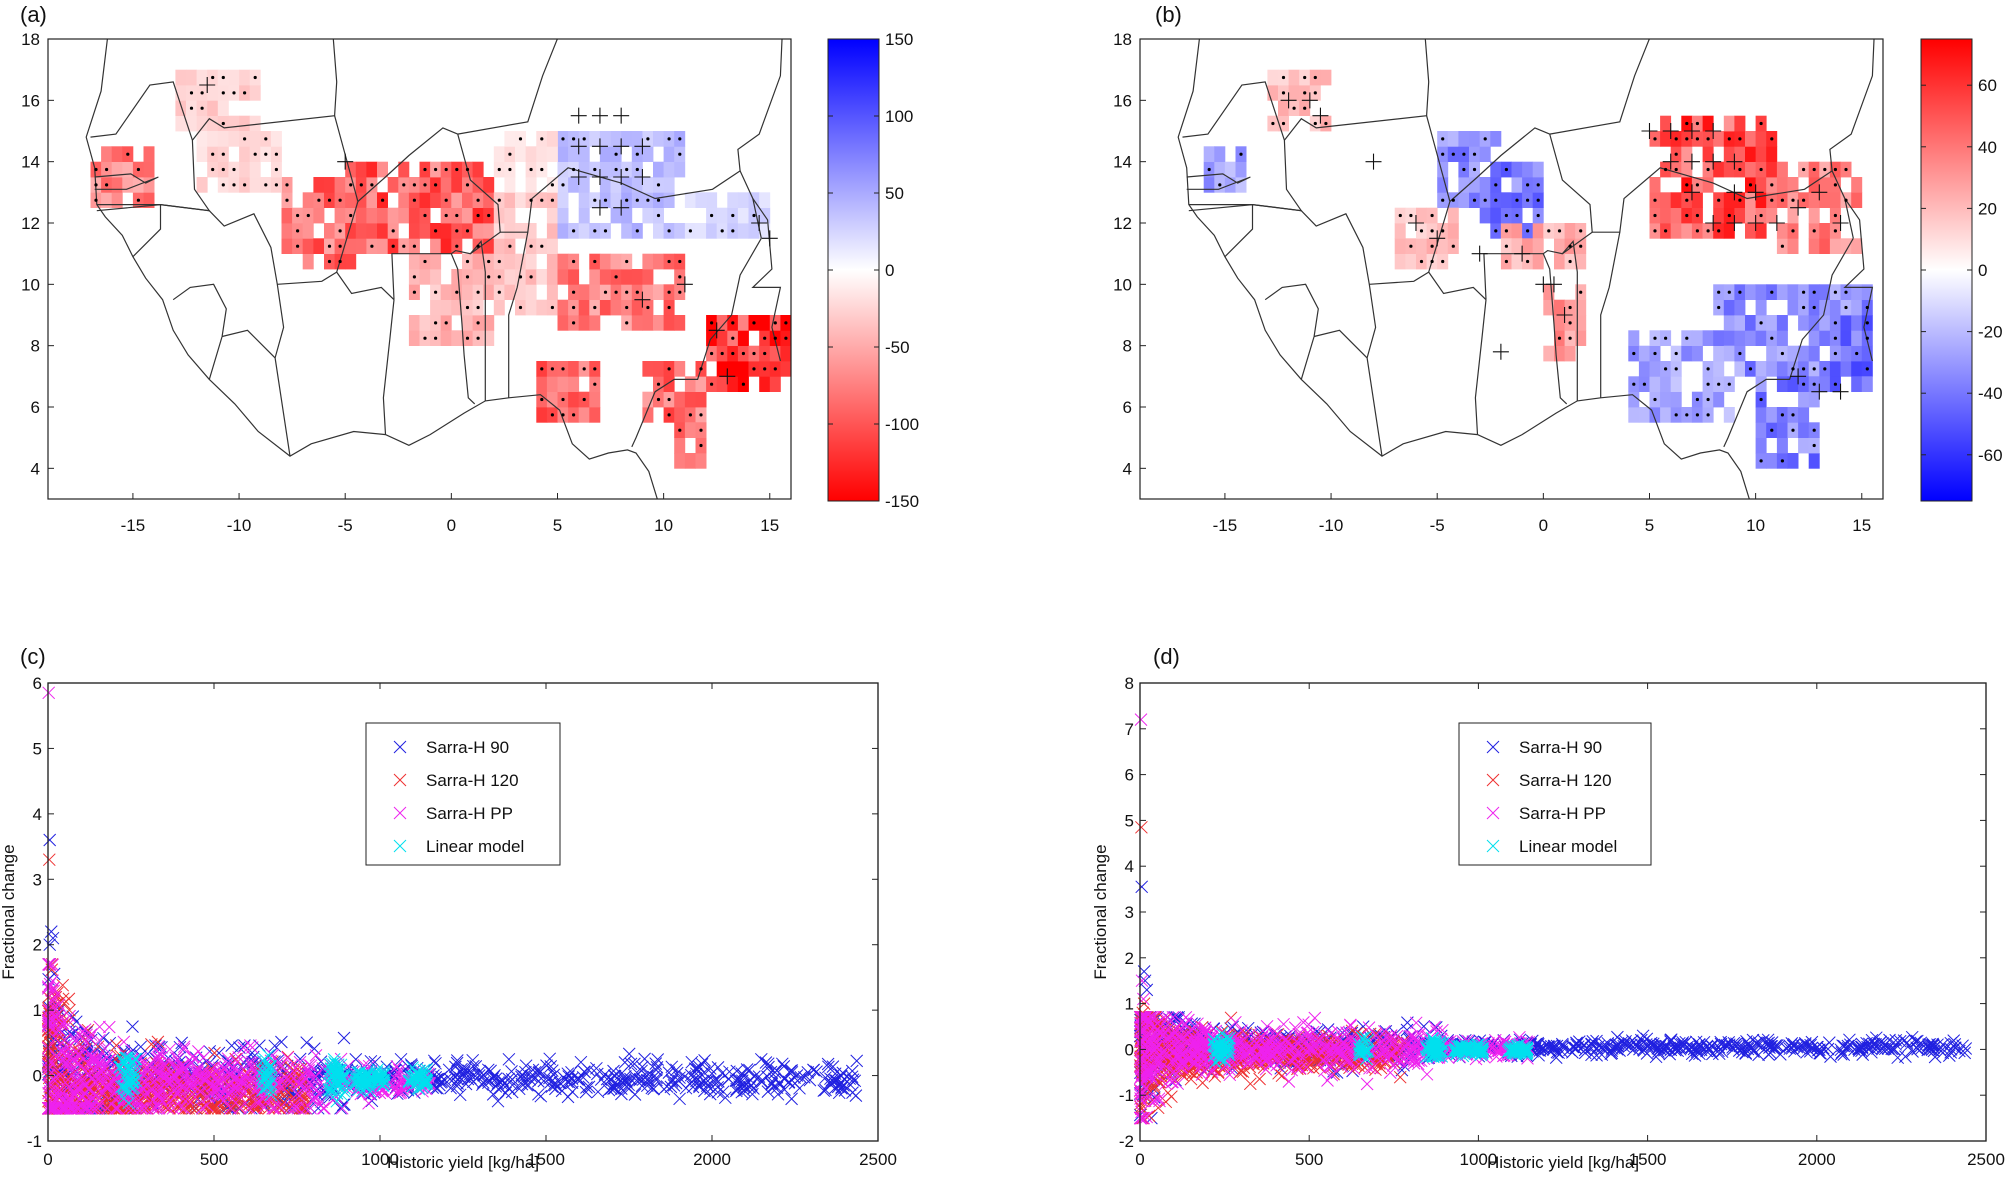 This screenshot has height=1200, width=2005. What do you see at coordinates (441, 261) in the screenshot?
I see `map-a-significance-markers` at bounding box center [441, 261].